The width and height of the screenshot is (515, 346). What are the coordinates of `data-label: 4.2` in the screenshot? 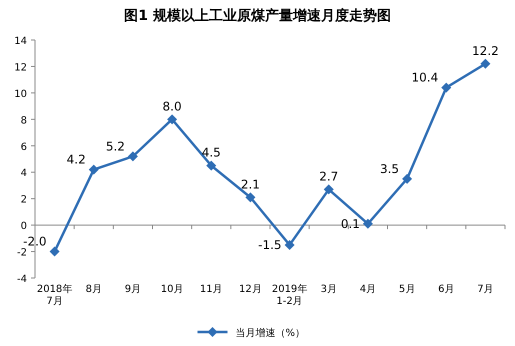 It's located at (76, 159).